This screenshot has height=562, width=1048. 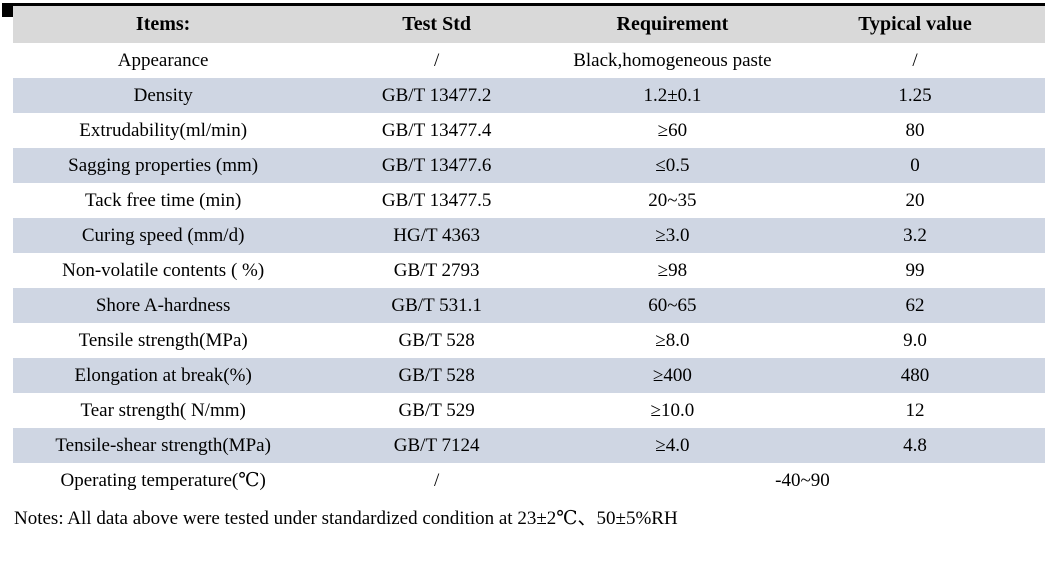 What do you see at coordinates (672, 60) in the screenshot?
I see `cell-req: Black,homogeneous paste` at bounding box center [672, 60].